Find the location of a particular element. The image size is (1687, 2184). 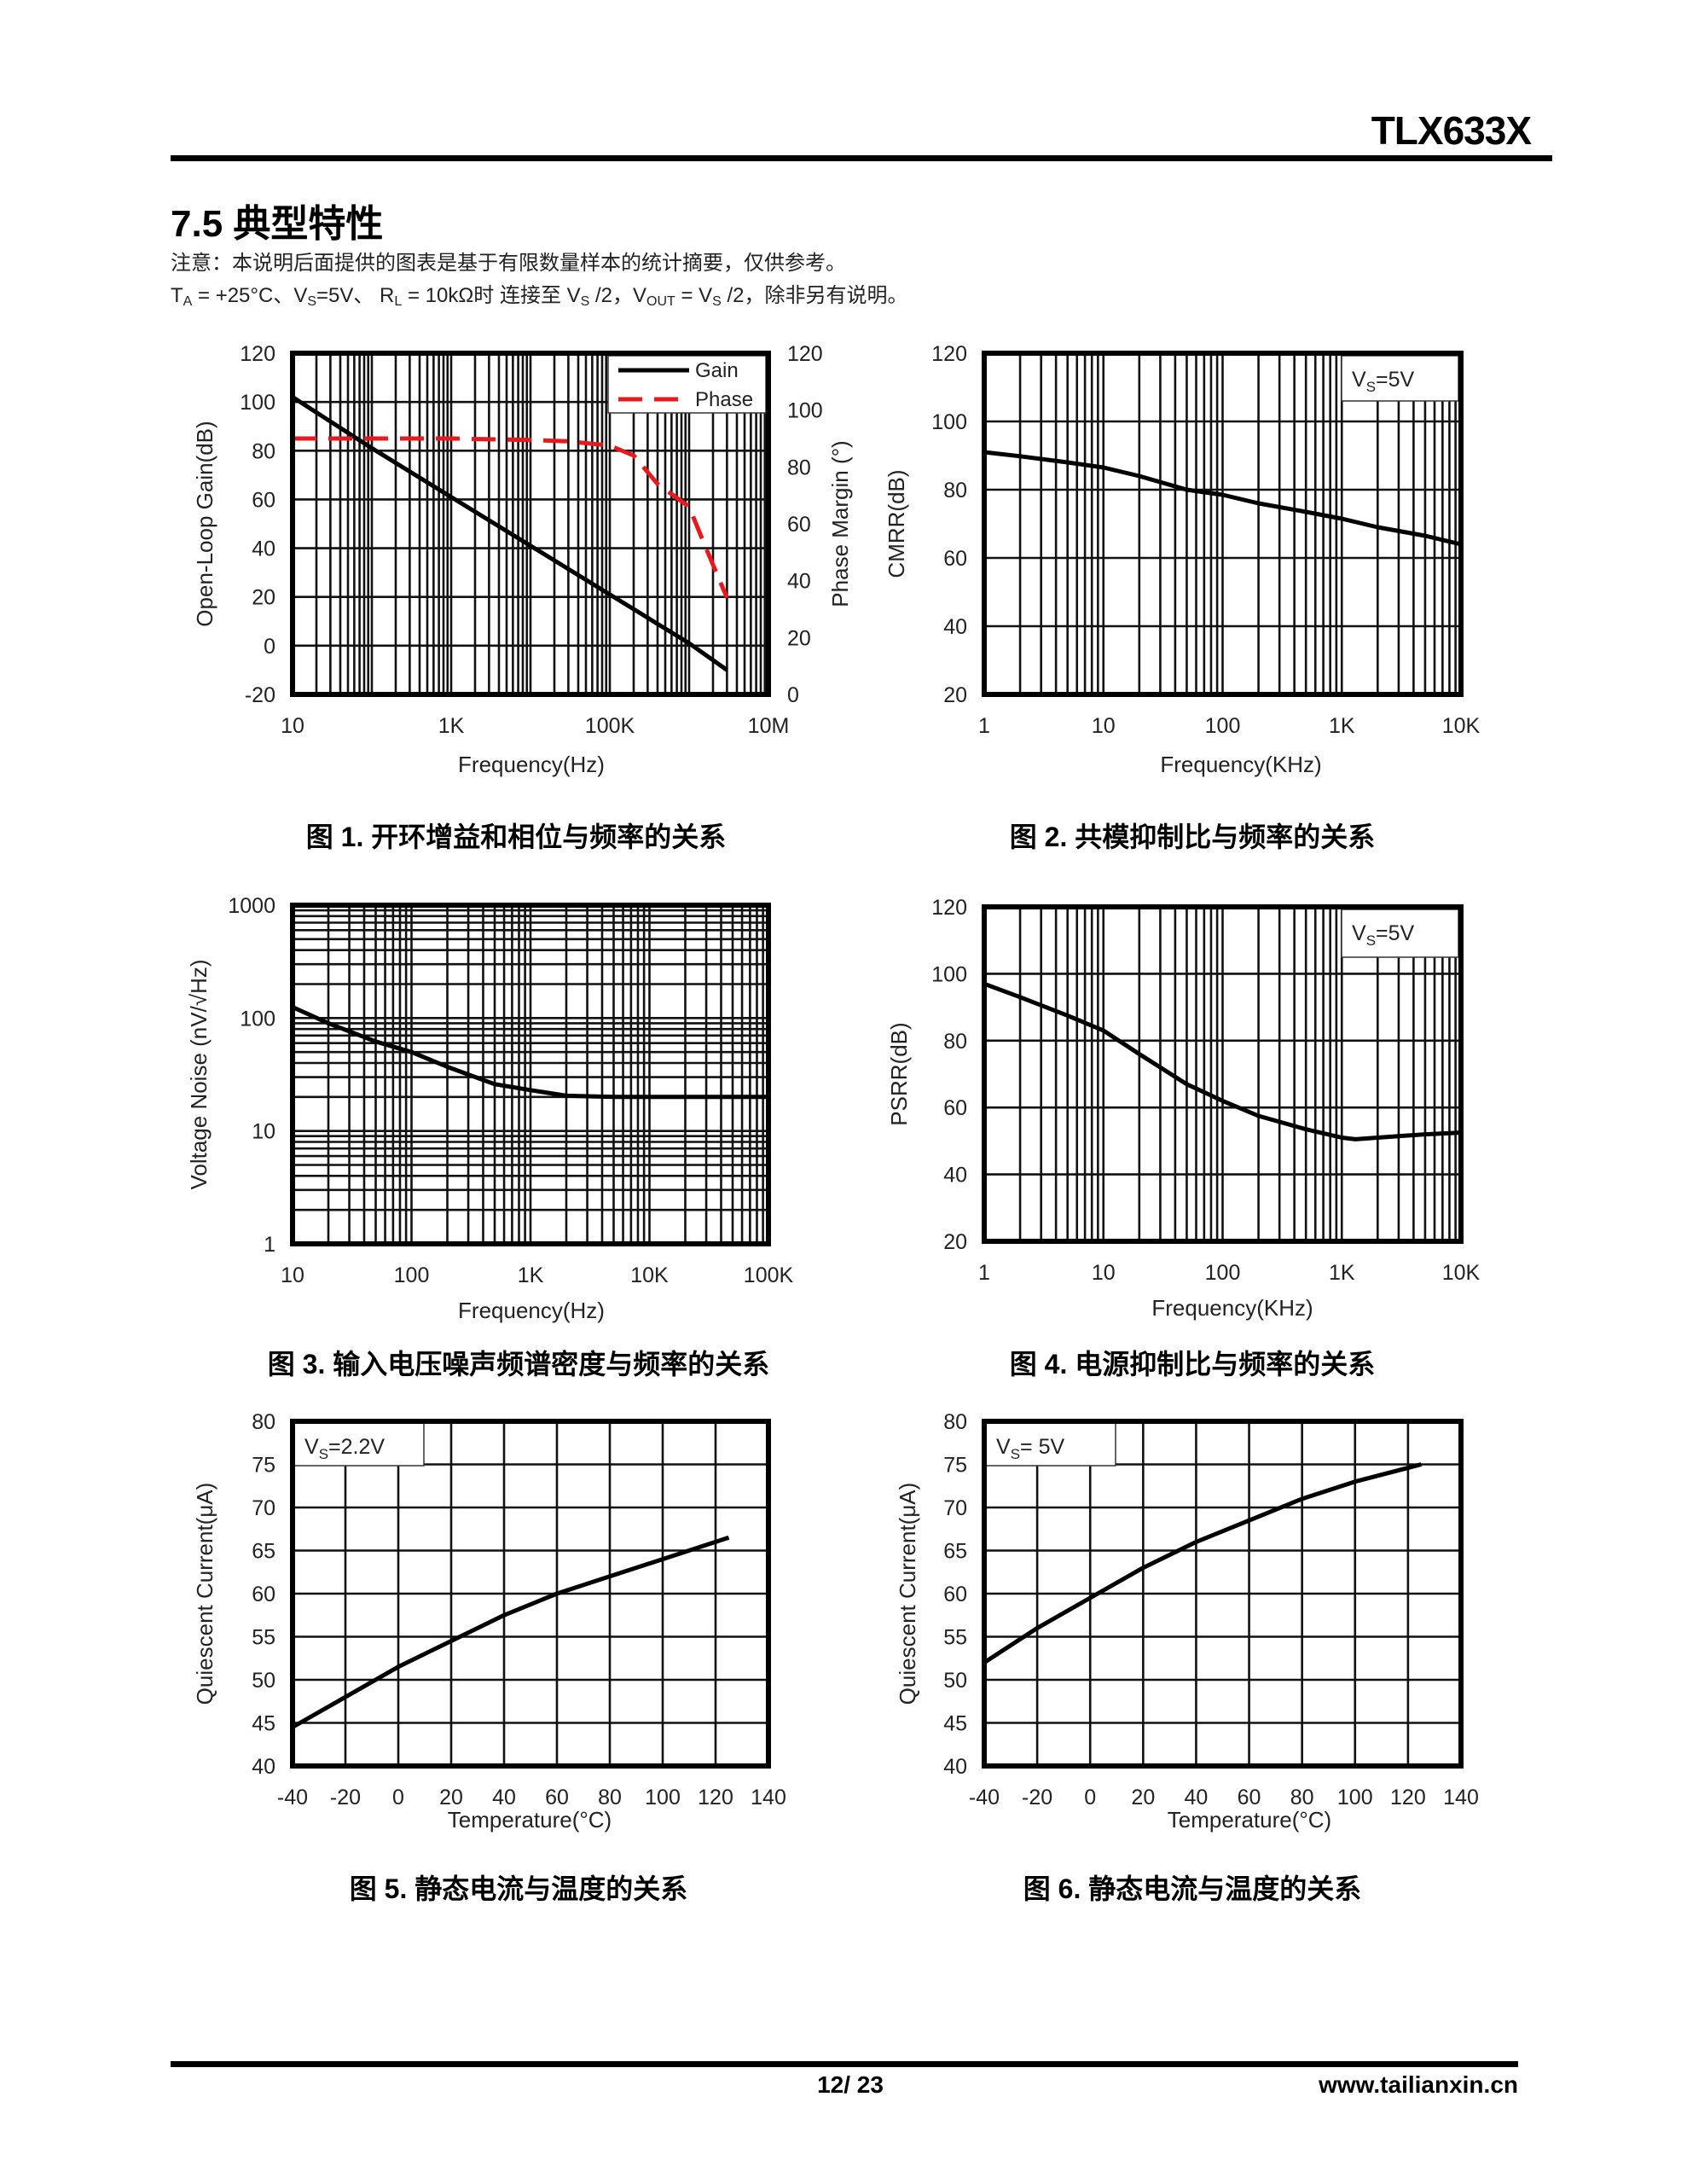

x-tick-label: 10K is located at coordinates (1461, 726).